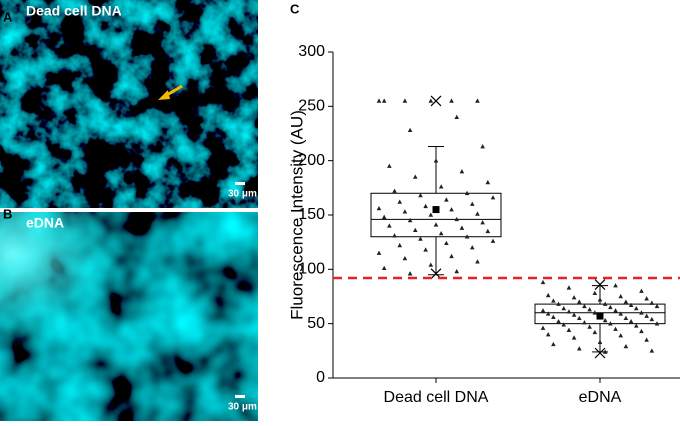 This screenshot has width=680, height=426. What do you see at coordinates (8, 16) in the screenshot?
I see `panel-label: A` at bounding box center [8, 16].